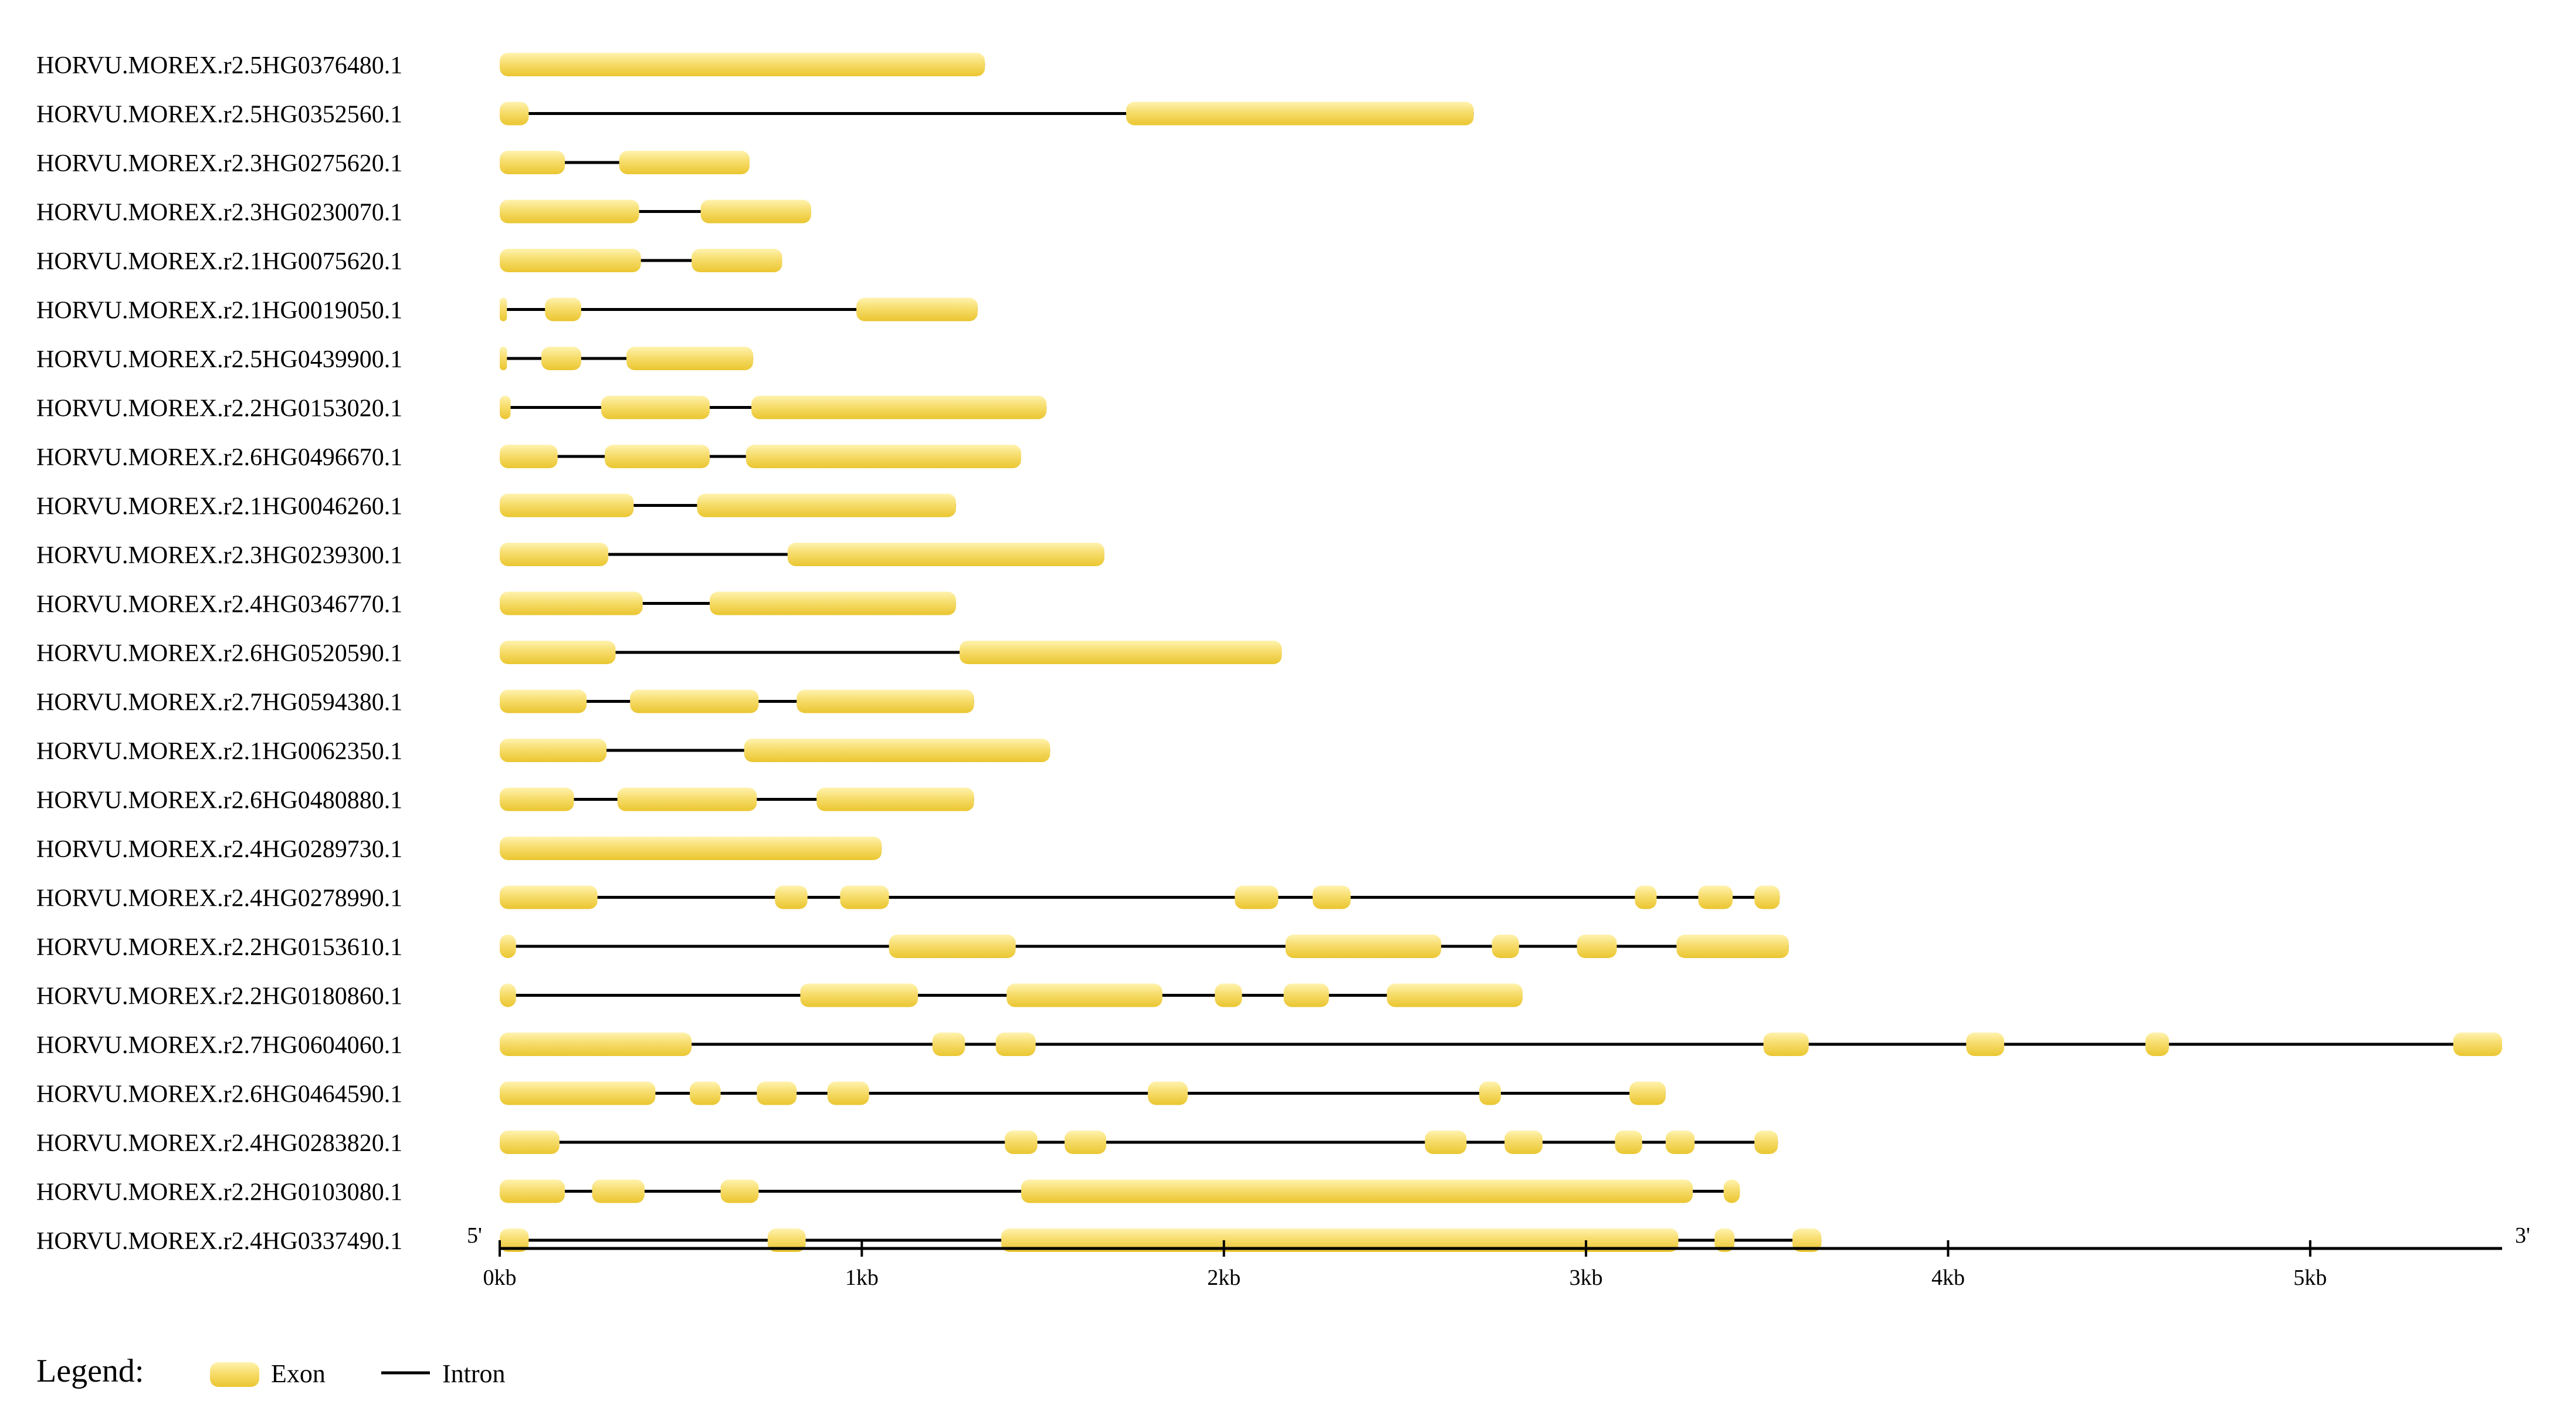 Image resolution: width=2576 pixels, height=1418 pixels. Describe the element at coordinates (219, 899) in the screenshot. I see `gene-name: HORVU.MOREX.r2.4HG0278990.1` at that location.